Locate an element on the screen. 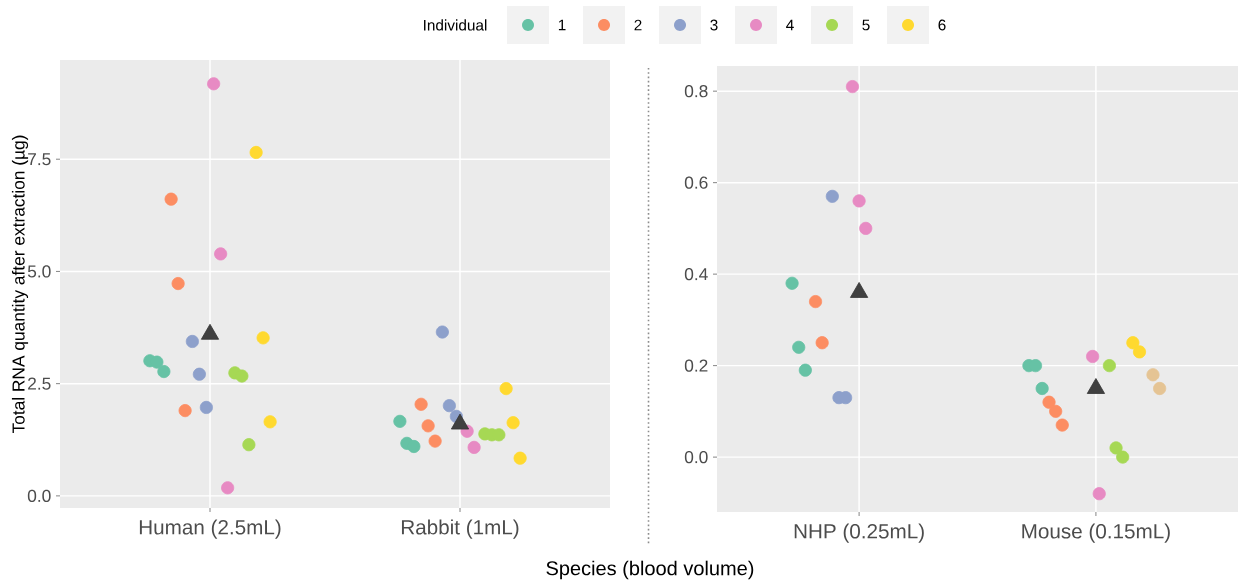 The image size is (1242, 583). x-tick-label: Mouse (0.15mL) is located at coordinates (1096, 533).